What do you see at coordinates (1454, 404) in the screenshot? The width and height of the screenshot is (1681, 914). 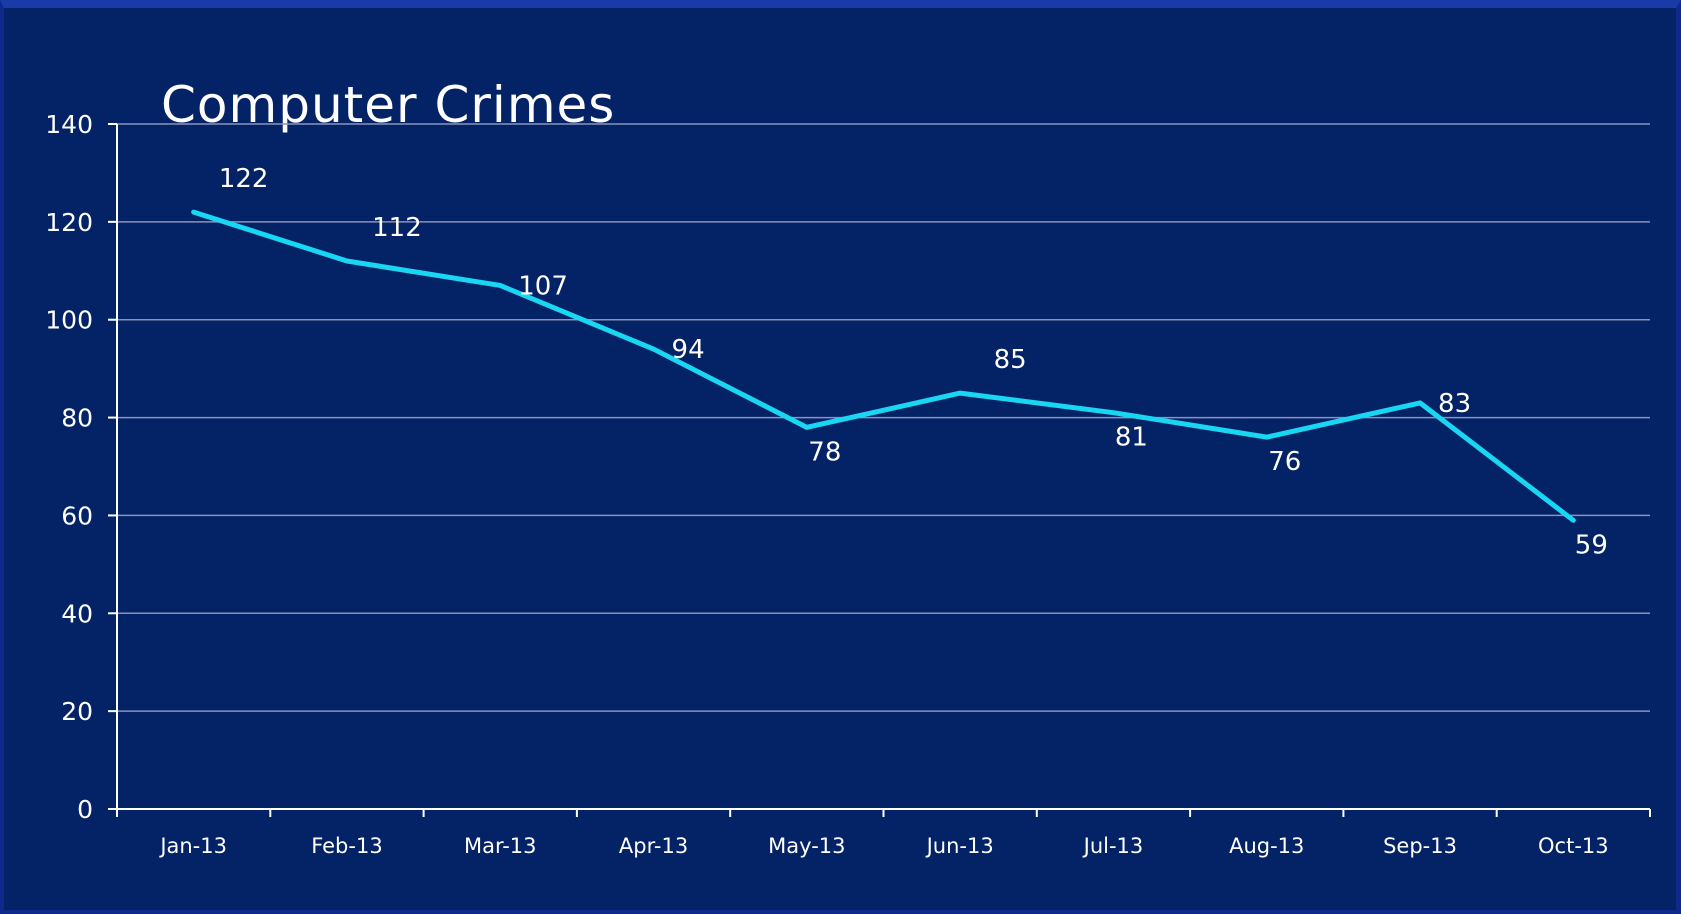 I see `data-label: 83` at bounding box center [1454, 404].